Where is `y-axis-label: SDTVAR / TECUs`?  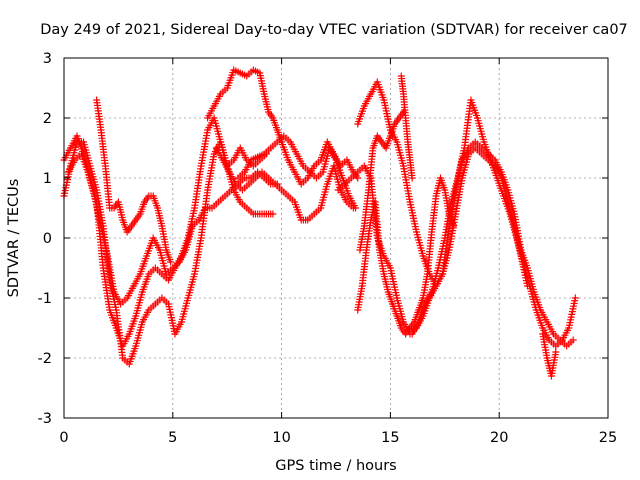 y-axis-label: SDTVAR / TECUs is located at coordinates (14, 238).